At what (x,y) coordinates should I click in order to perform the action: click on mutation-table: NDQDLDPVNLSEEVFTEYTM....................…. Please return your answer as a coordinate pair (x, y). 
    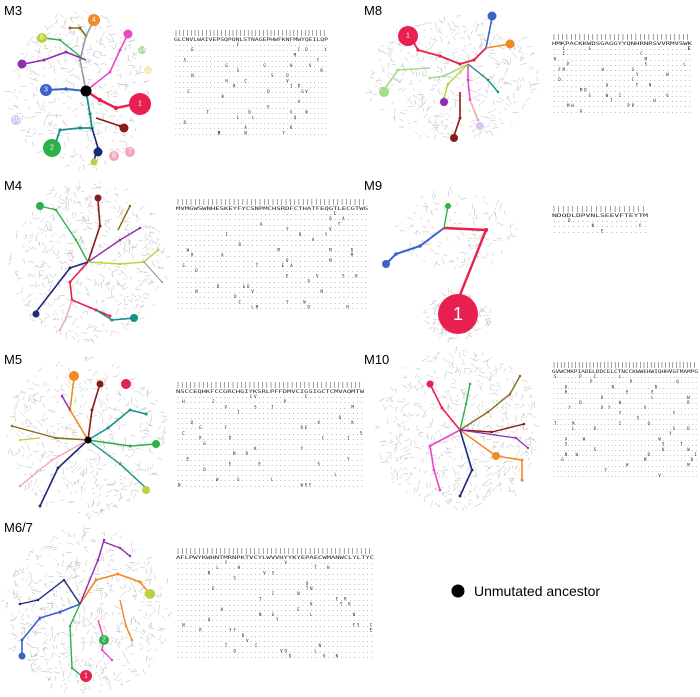
    Looking at the image, I should click on (600, 219).